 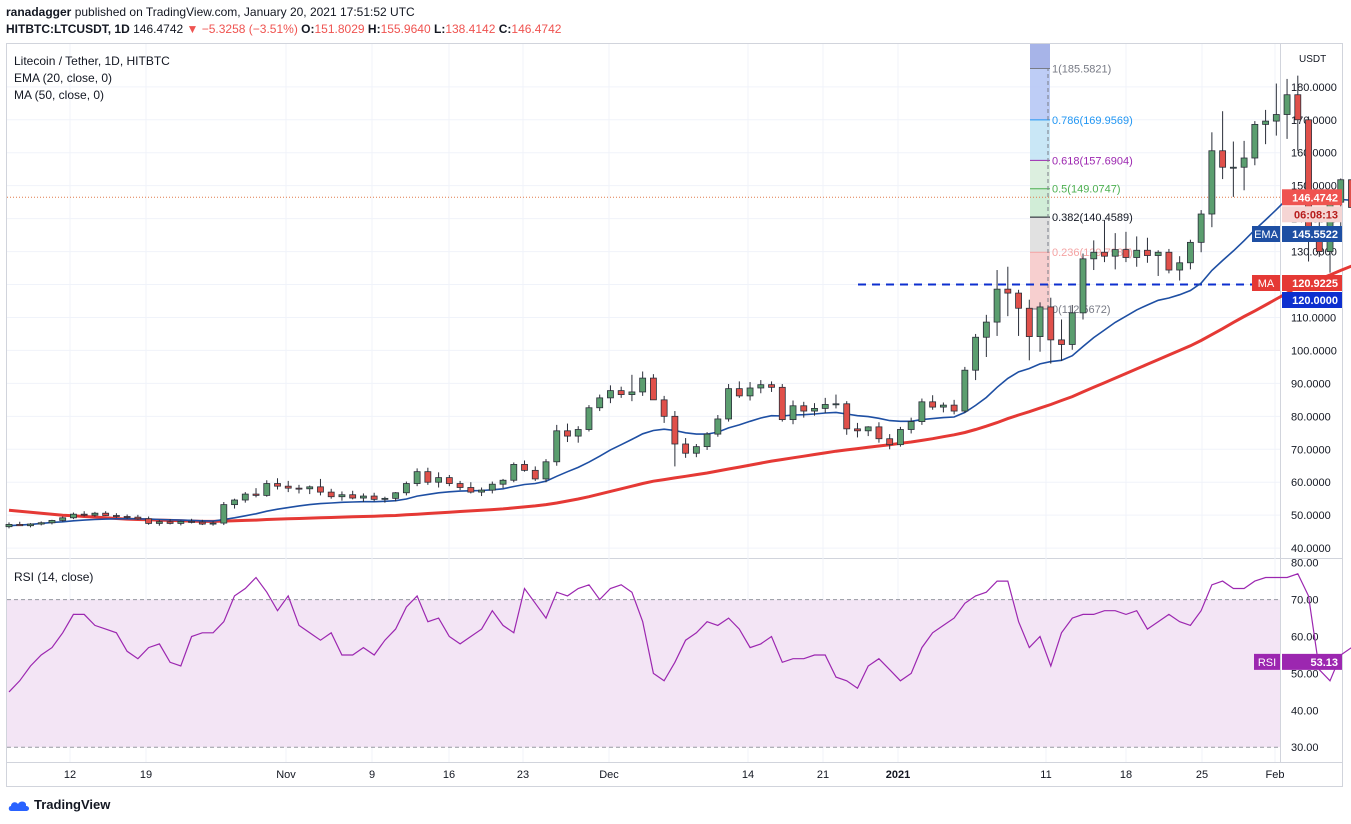 What do you see at coordinates (18, 806) in the screenshot?
I see `tradingview-cloud-icon` at bounding box center [18, 806].